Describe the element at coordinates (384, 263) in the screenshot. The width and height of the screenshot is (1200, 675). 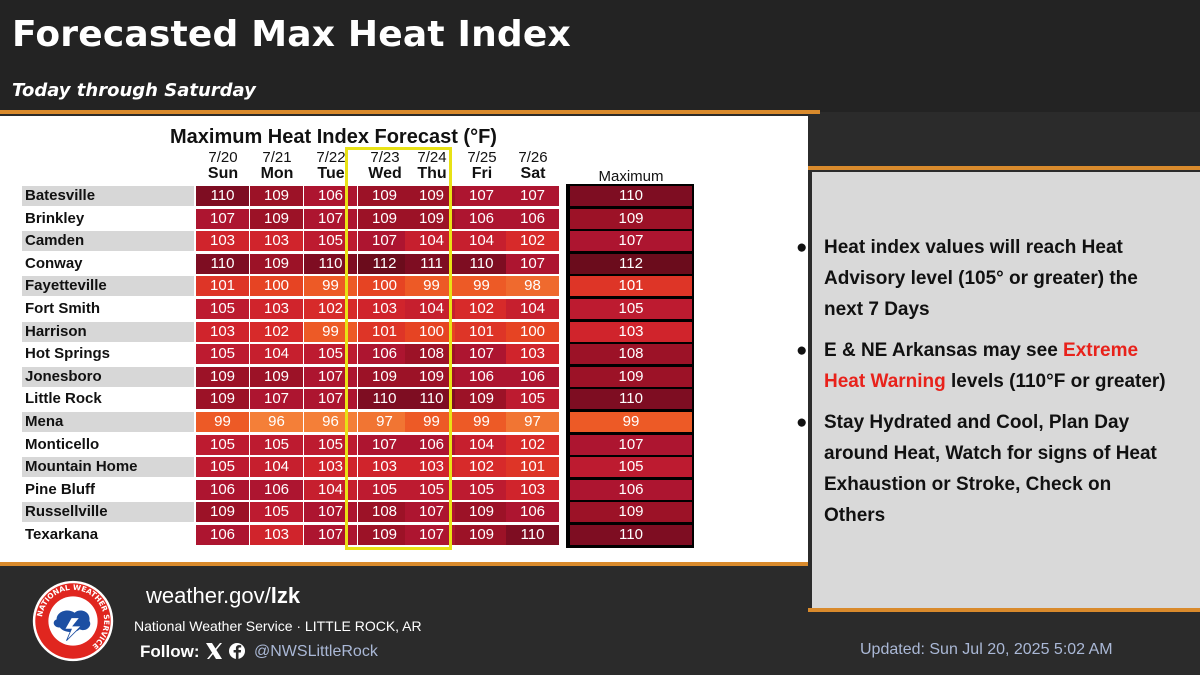
I see `heat-index-cell: 112` at that location.